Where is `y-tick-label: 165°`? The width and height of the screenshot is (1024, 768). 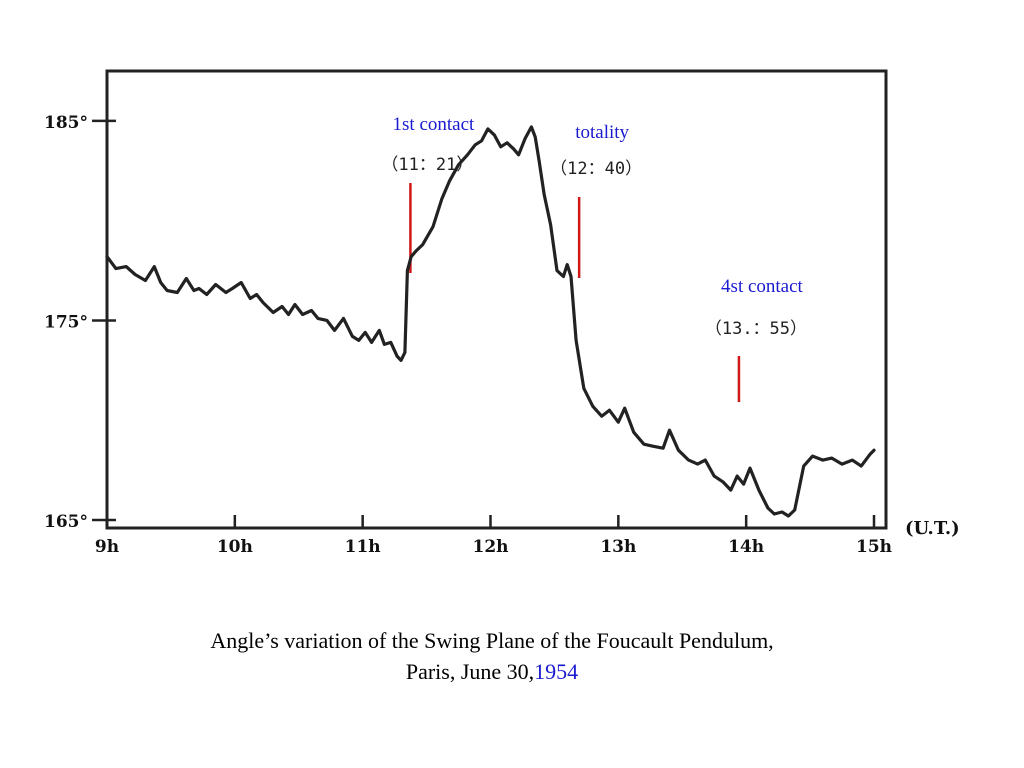 y-tick-label: 165° is located at coordinates (66, 522).